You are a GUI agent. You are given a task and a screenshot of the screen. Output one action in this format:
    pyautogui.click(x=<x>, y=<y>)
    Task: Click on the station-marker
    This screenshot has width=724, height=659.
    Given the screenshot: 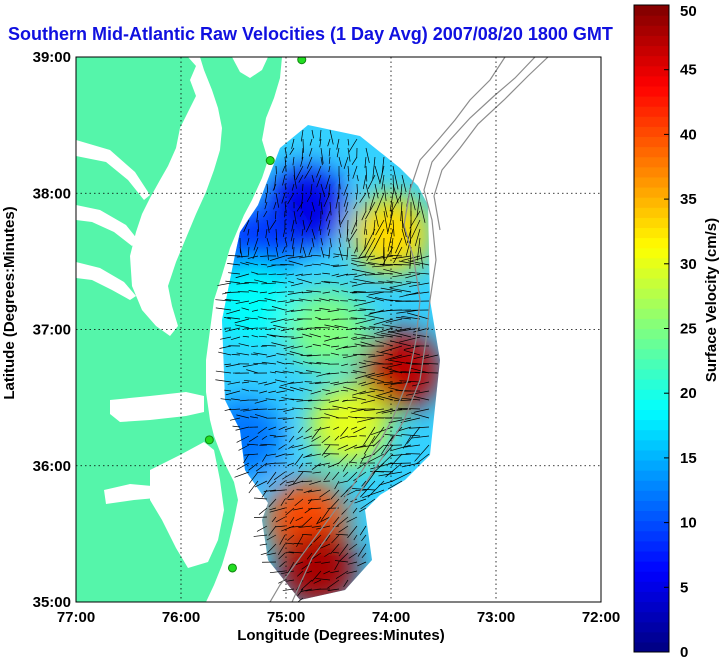 What is the action you would take?
    pyautogui.click(x=302, y=61)
    